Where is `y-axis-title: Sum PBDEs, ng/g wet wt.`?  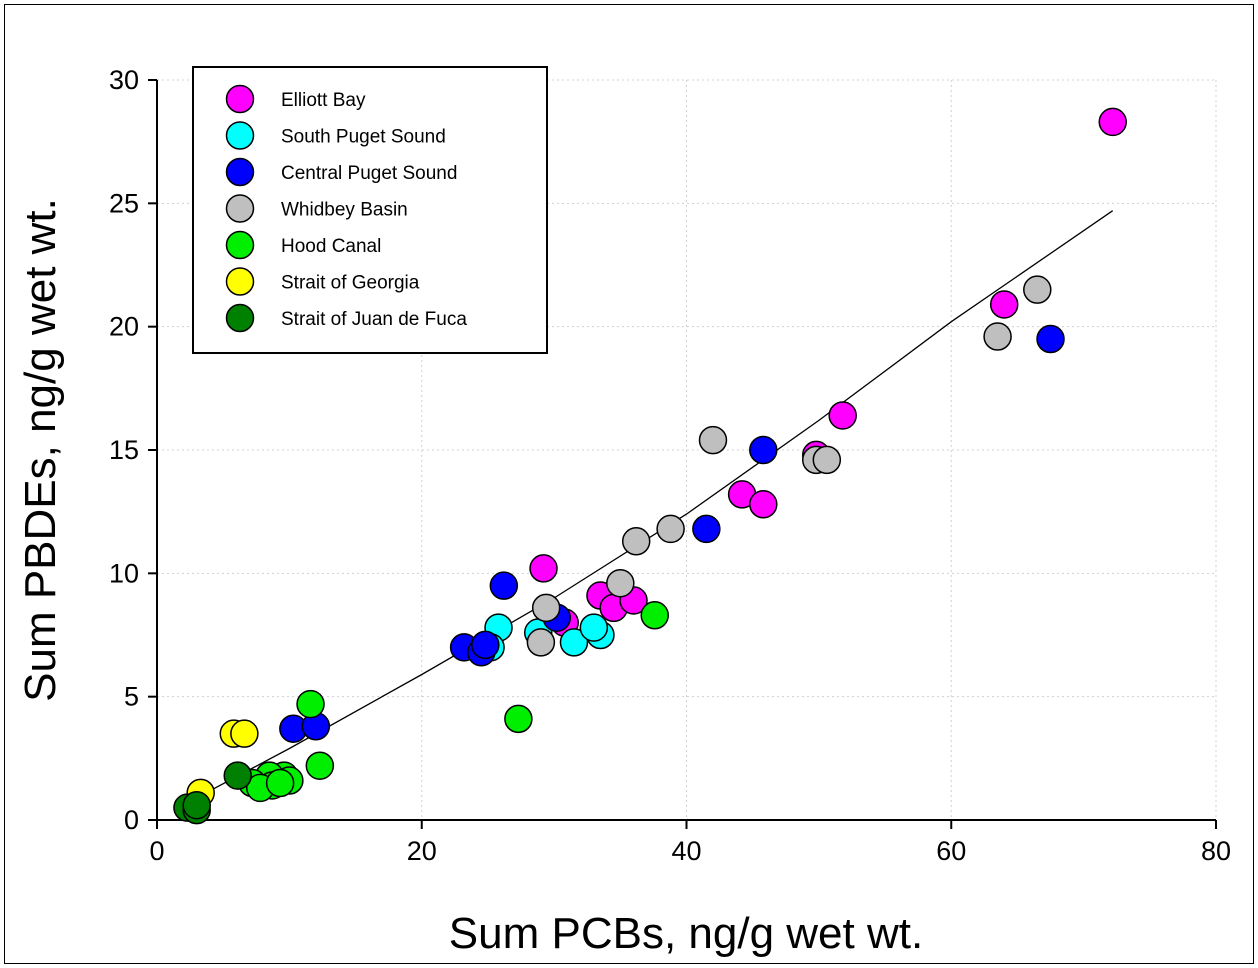
y-axis-title: Sum PBDEs, ng/g wet wt. is located at coordinates (40, 450).